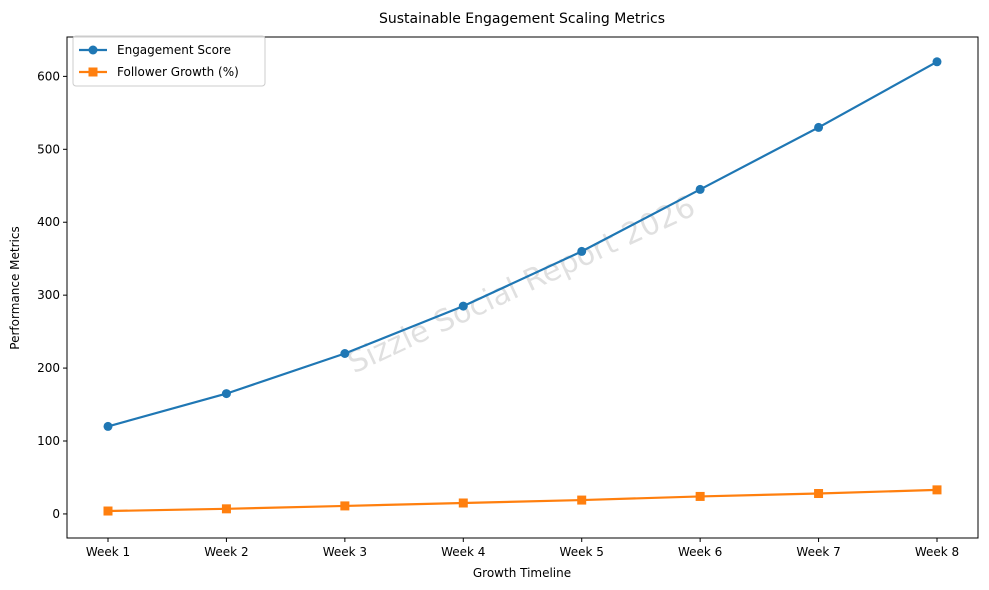  What do you see at coordinates (48, 368) in the screenshot?
I see `y-tick-label: 200` at bounding box center [48, 368].